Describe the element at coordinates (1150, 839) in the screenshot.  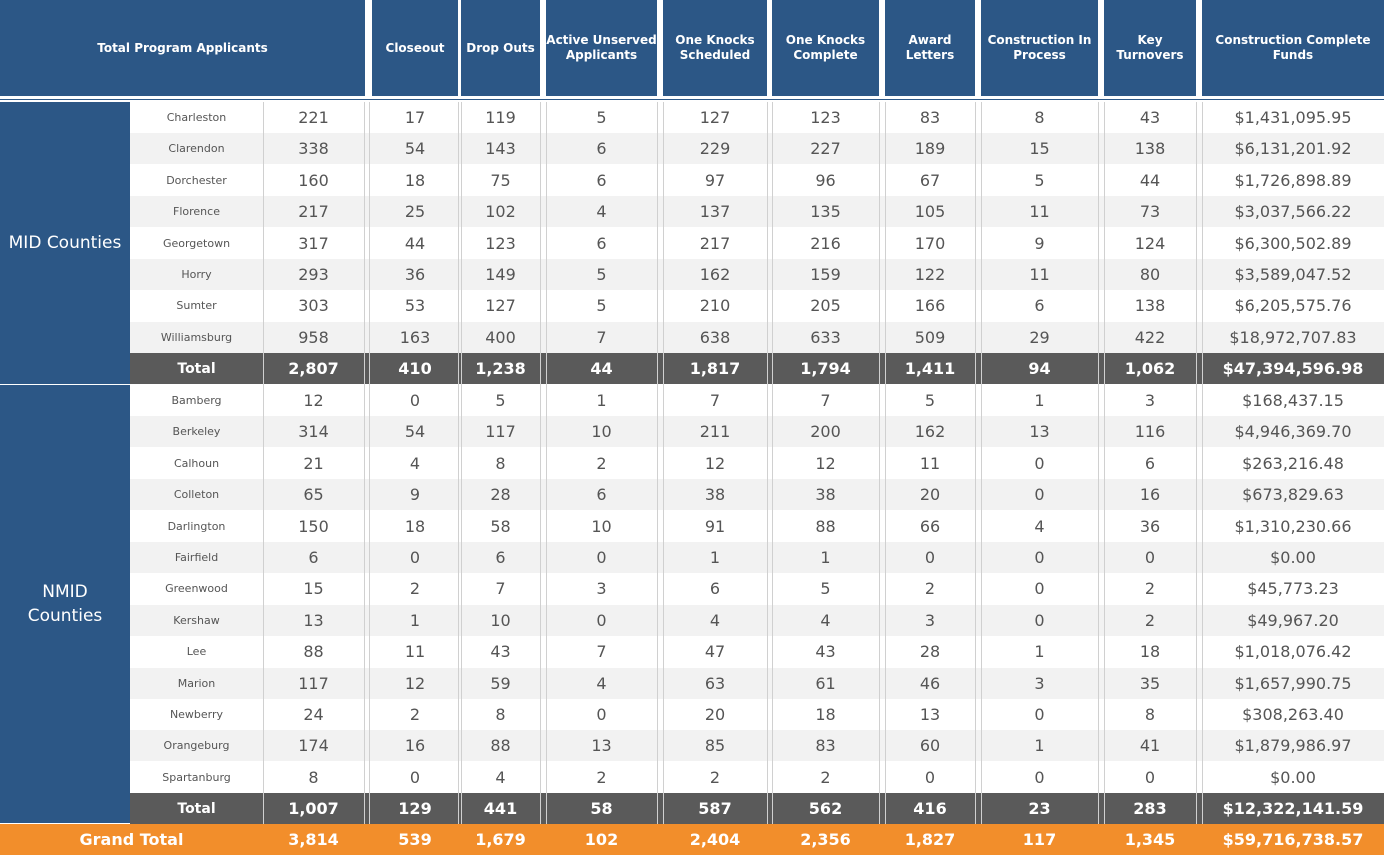
I see `value-cell: 1,345` at that location.